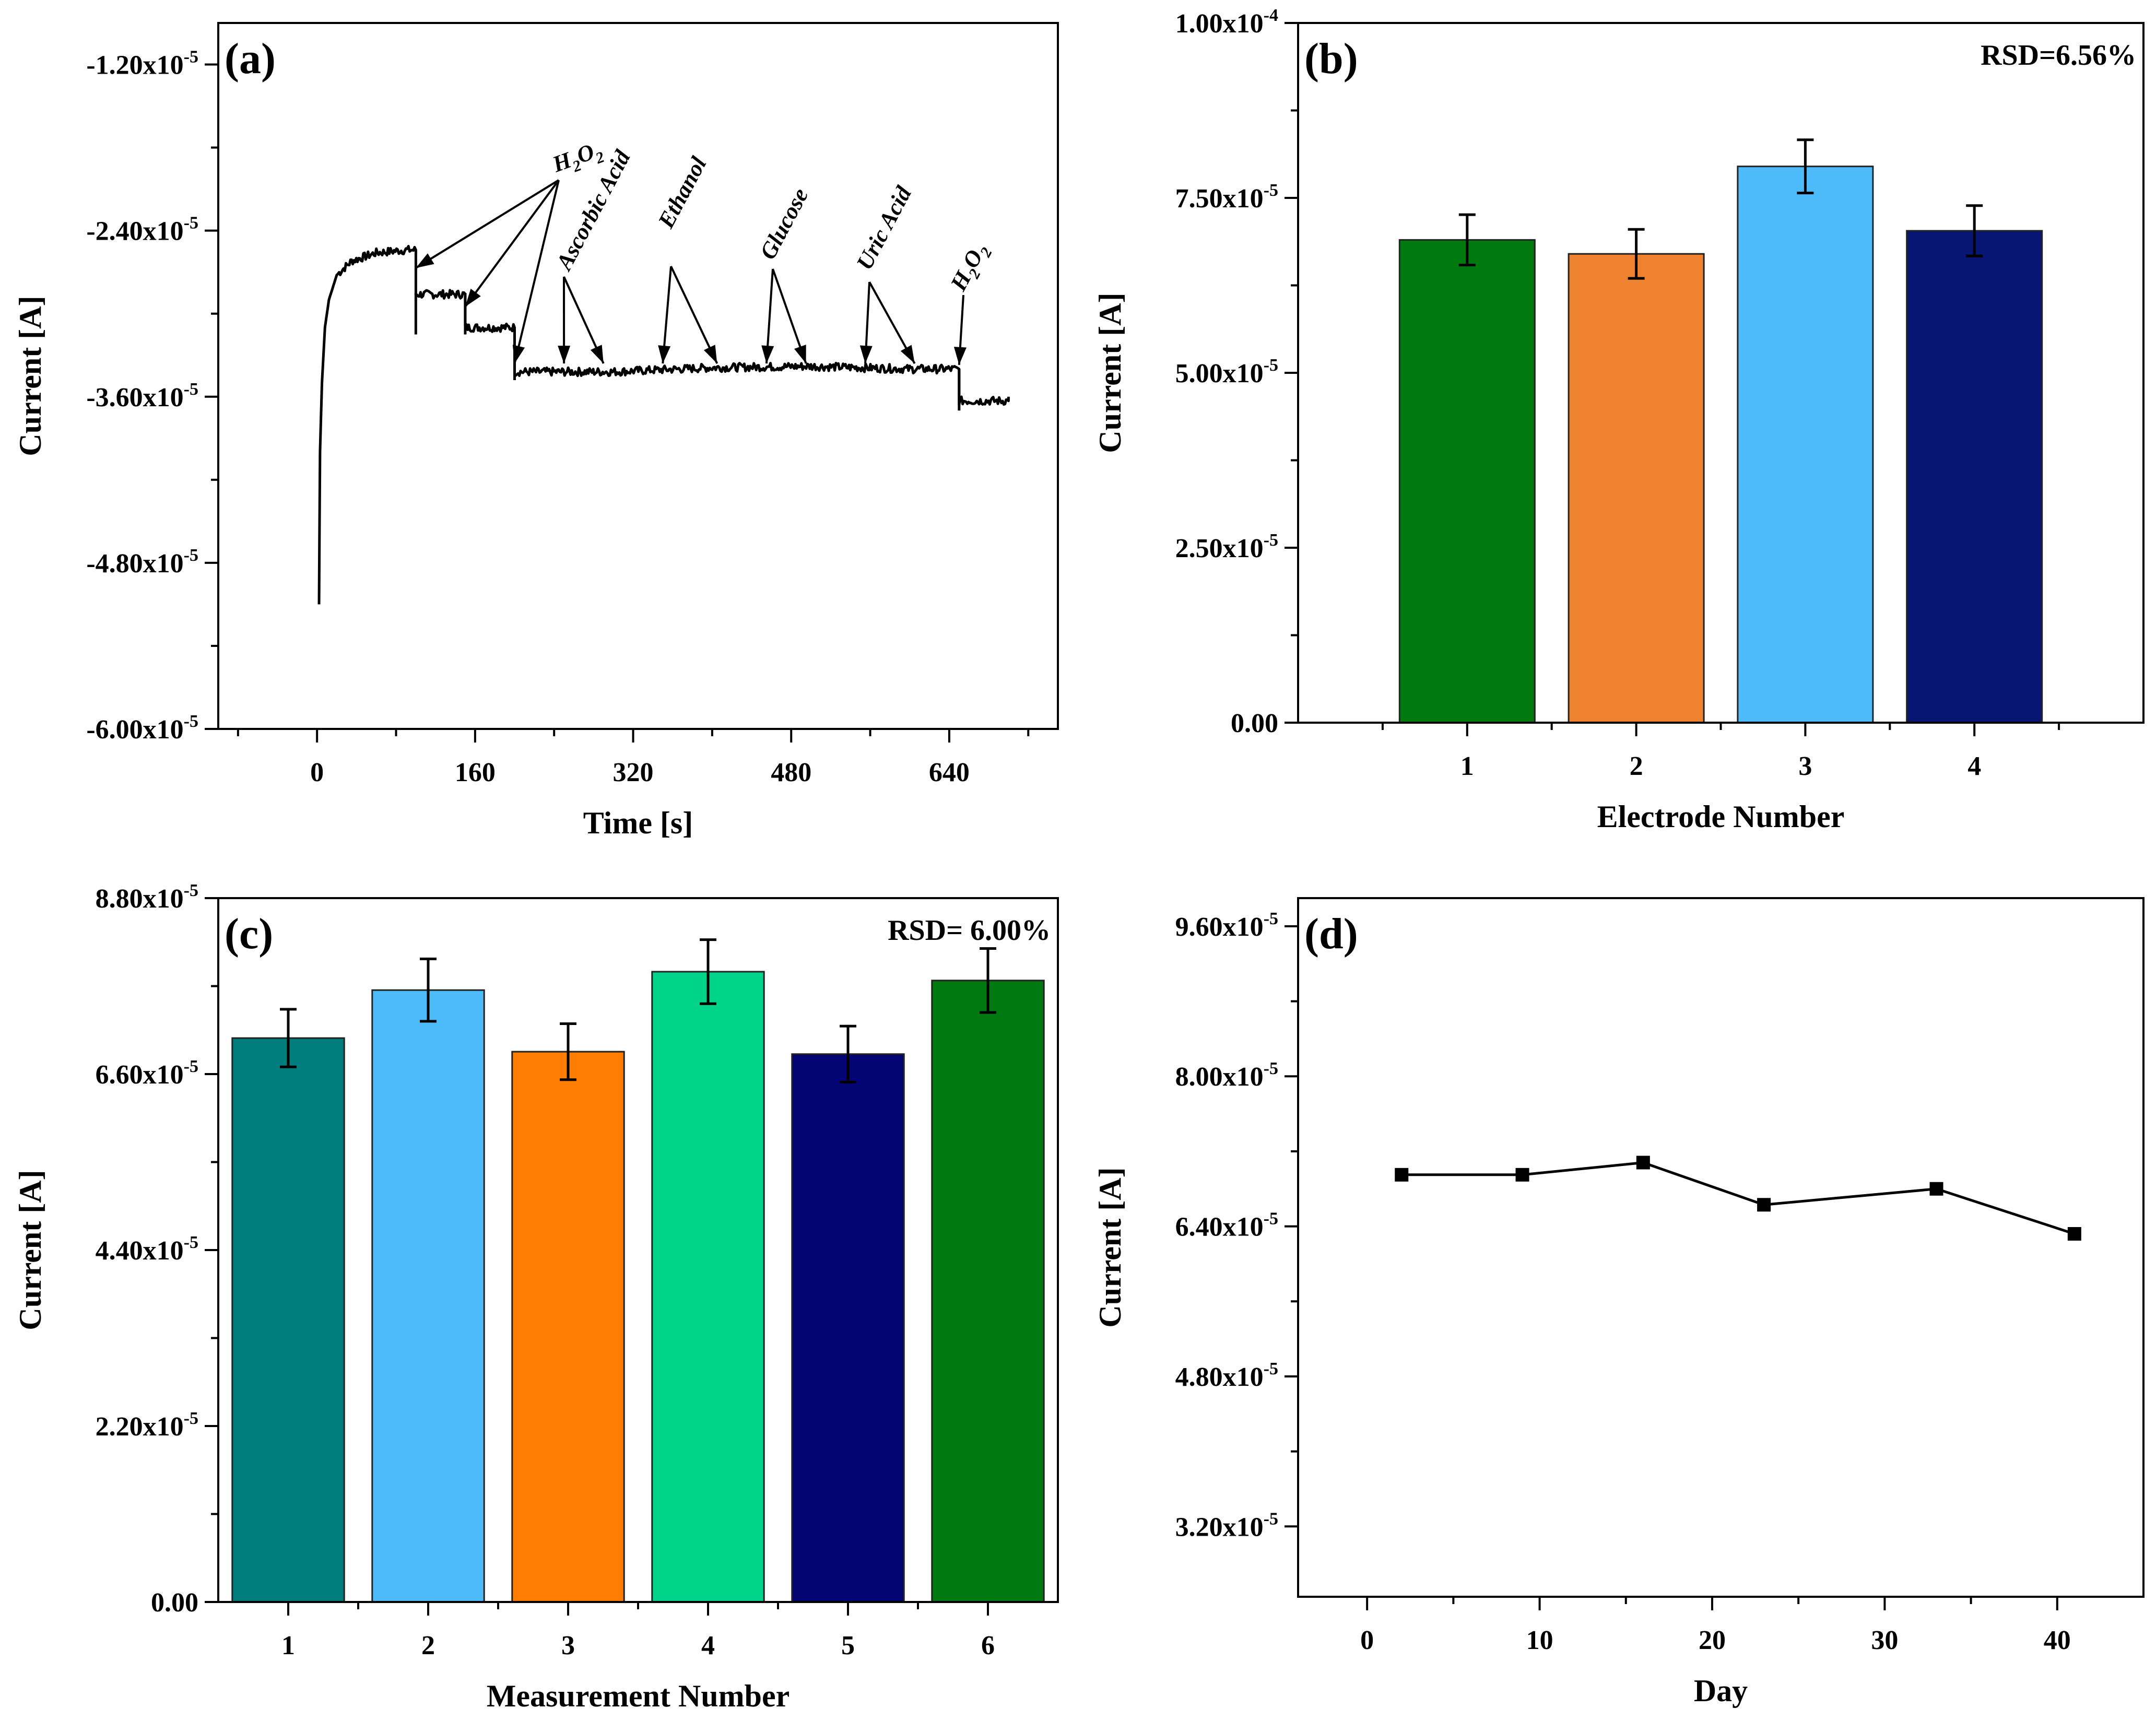 This screenshot has width=2156, height=1720. What do you see at coordinates (848, 1645) in the screenshot?
I see `panel-c-x-tick-label: 5` at bounding box center [848, 1645].